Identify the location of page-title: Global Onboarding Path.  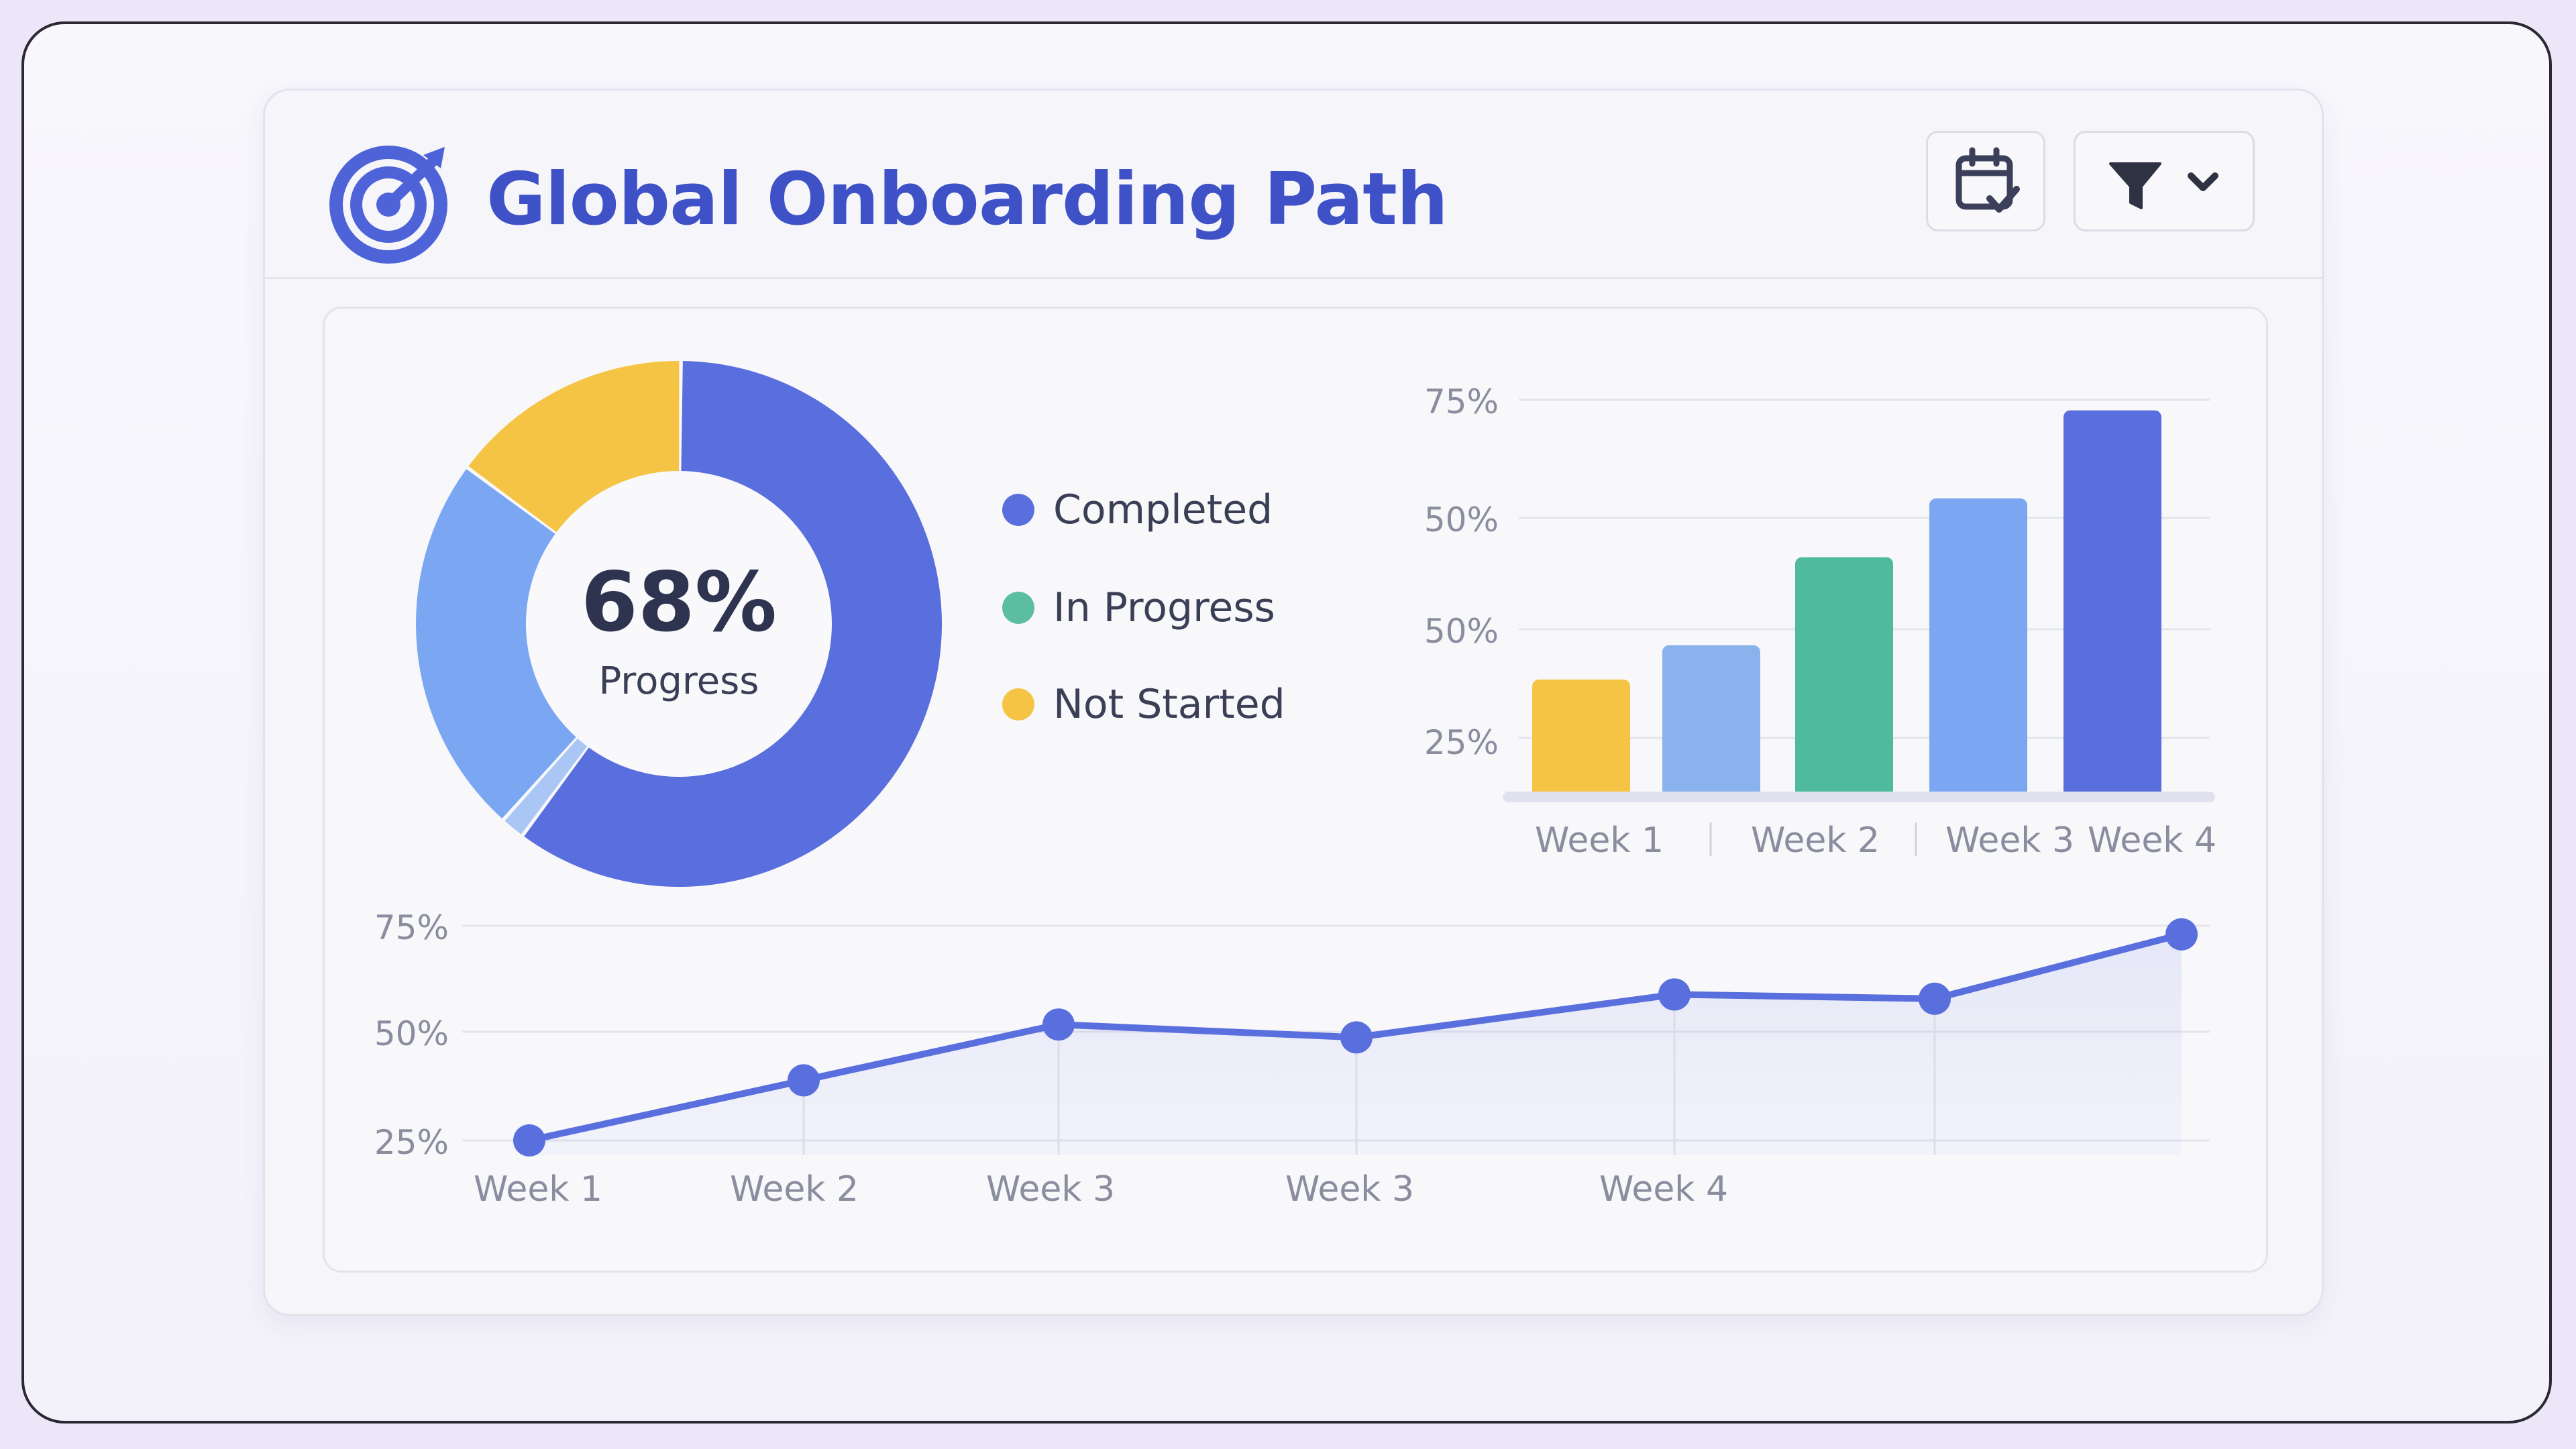
(967, 199).